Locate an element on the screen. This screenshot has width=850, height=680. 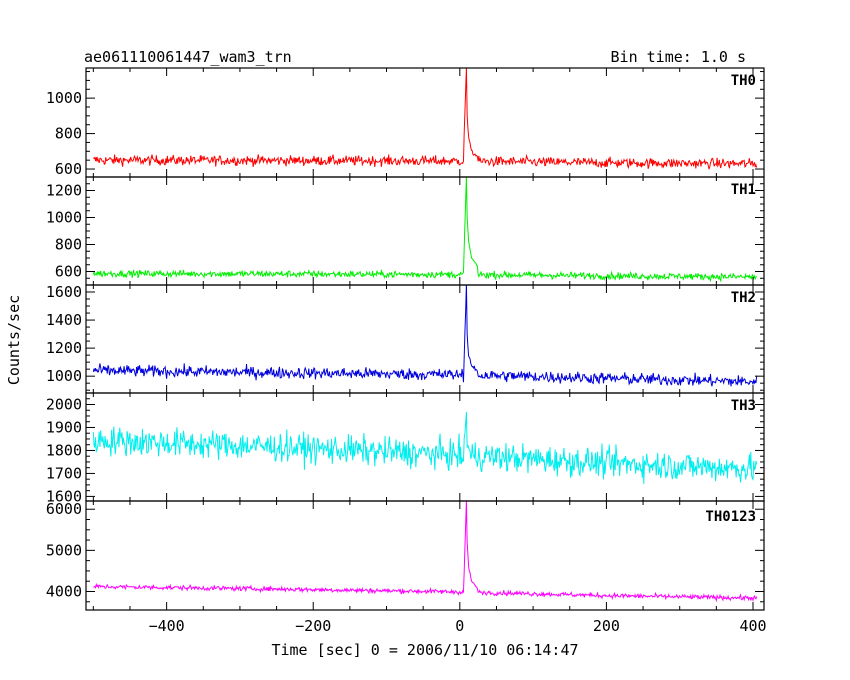
panel-label: TH0123 is located at coordinates (730, 517).